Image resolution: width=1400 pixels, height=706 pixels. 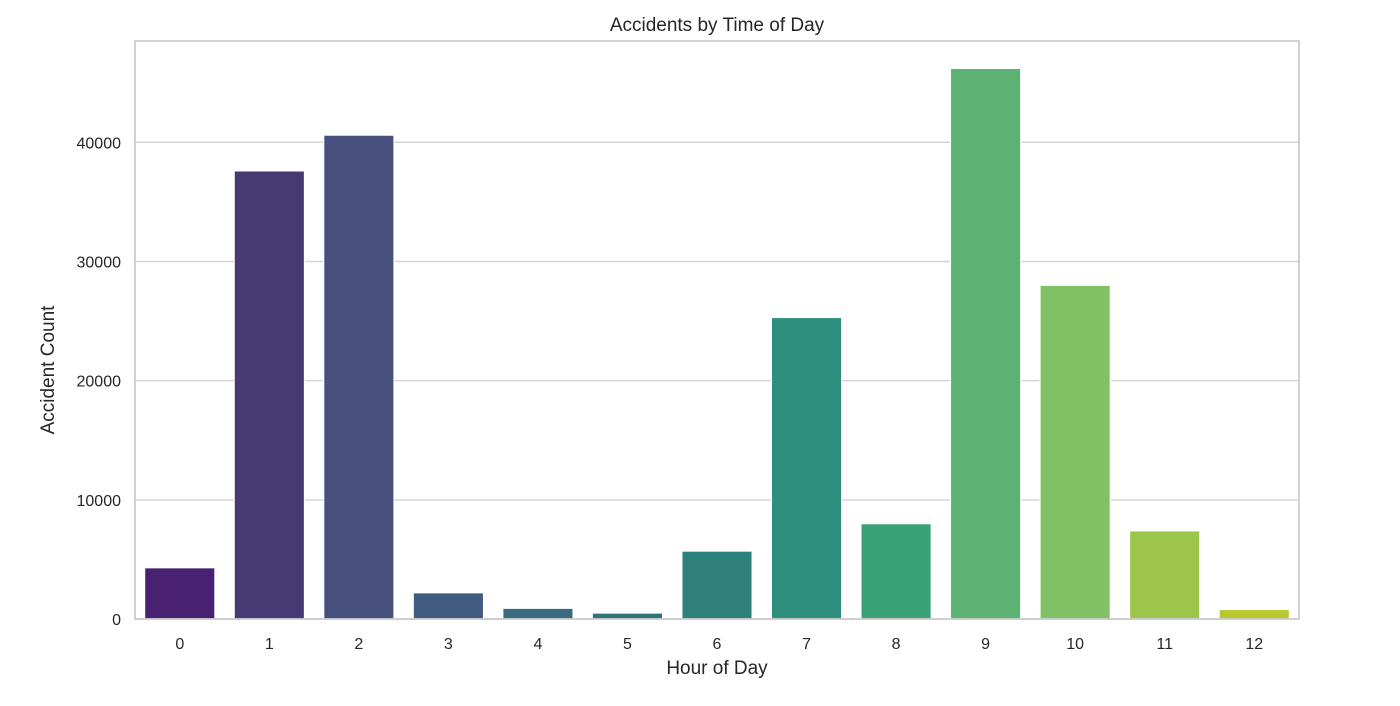 What do you see at coordinates (99, 262) in the screenshot?
I see `y-tick-label: 30000` at bounding box center [99, 262].